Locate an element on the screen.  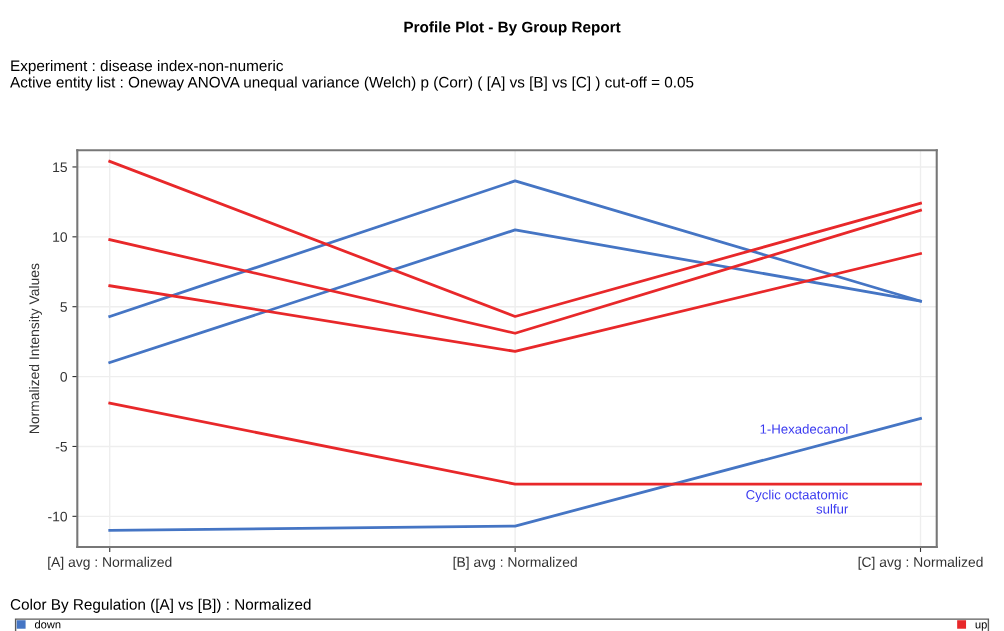
y-tick-label: 15 is located at coordinates (60, 167).